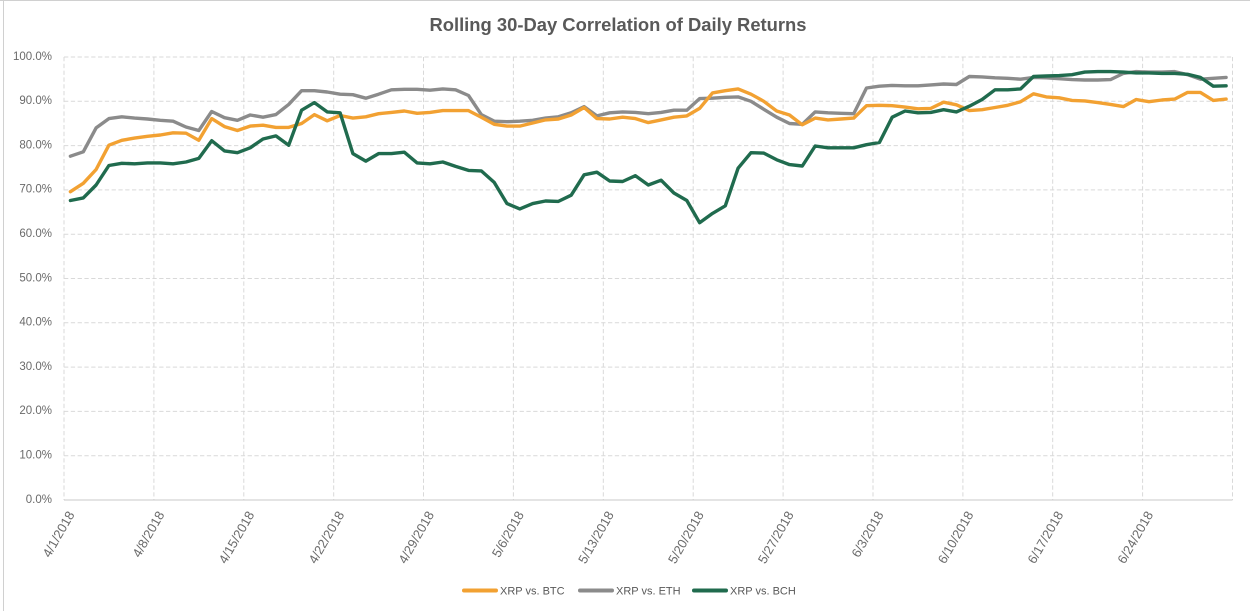 The width and height of the screenshot is (1250, 611). Describe the element at coordinates (35, 278) in the screenshot. I see `svg-text: 50.0%` at that location.